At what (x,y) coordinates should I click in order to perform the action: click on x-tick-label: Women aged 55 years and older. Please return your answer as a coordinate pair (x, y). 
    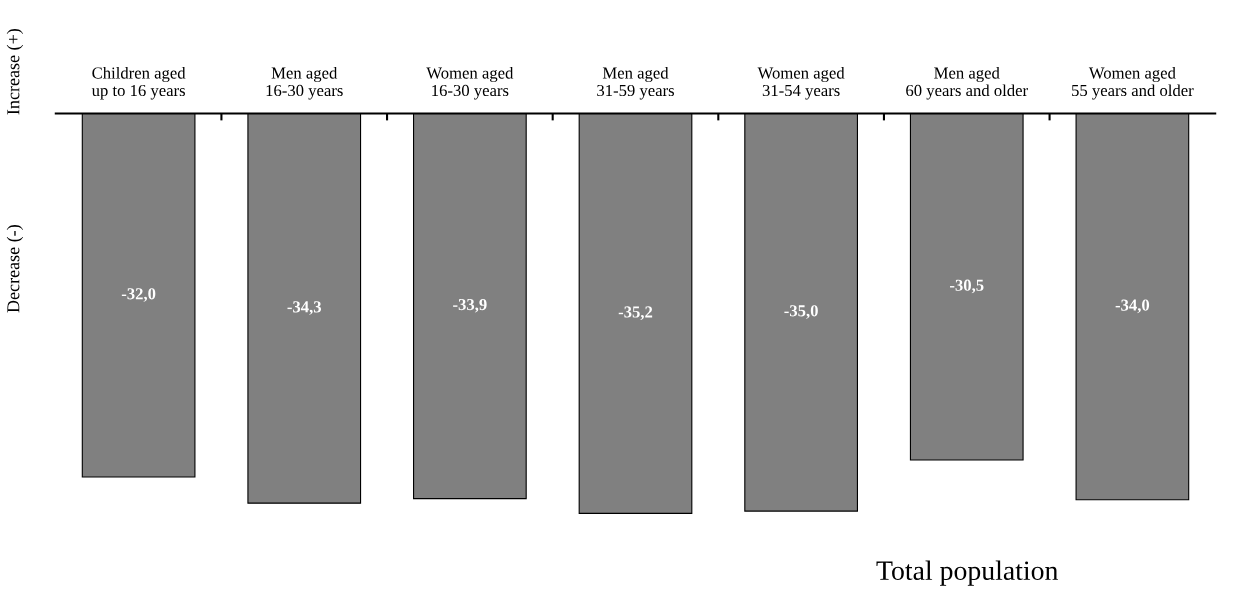
    Looking at the image, I should click on (1133, 83).